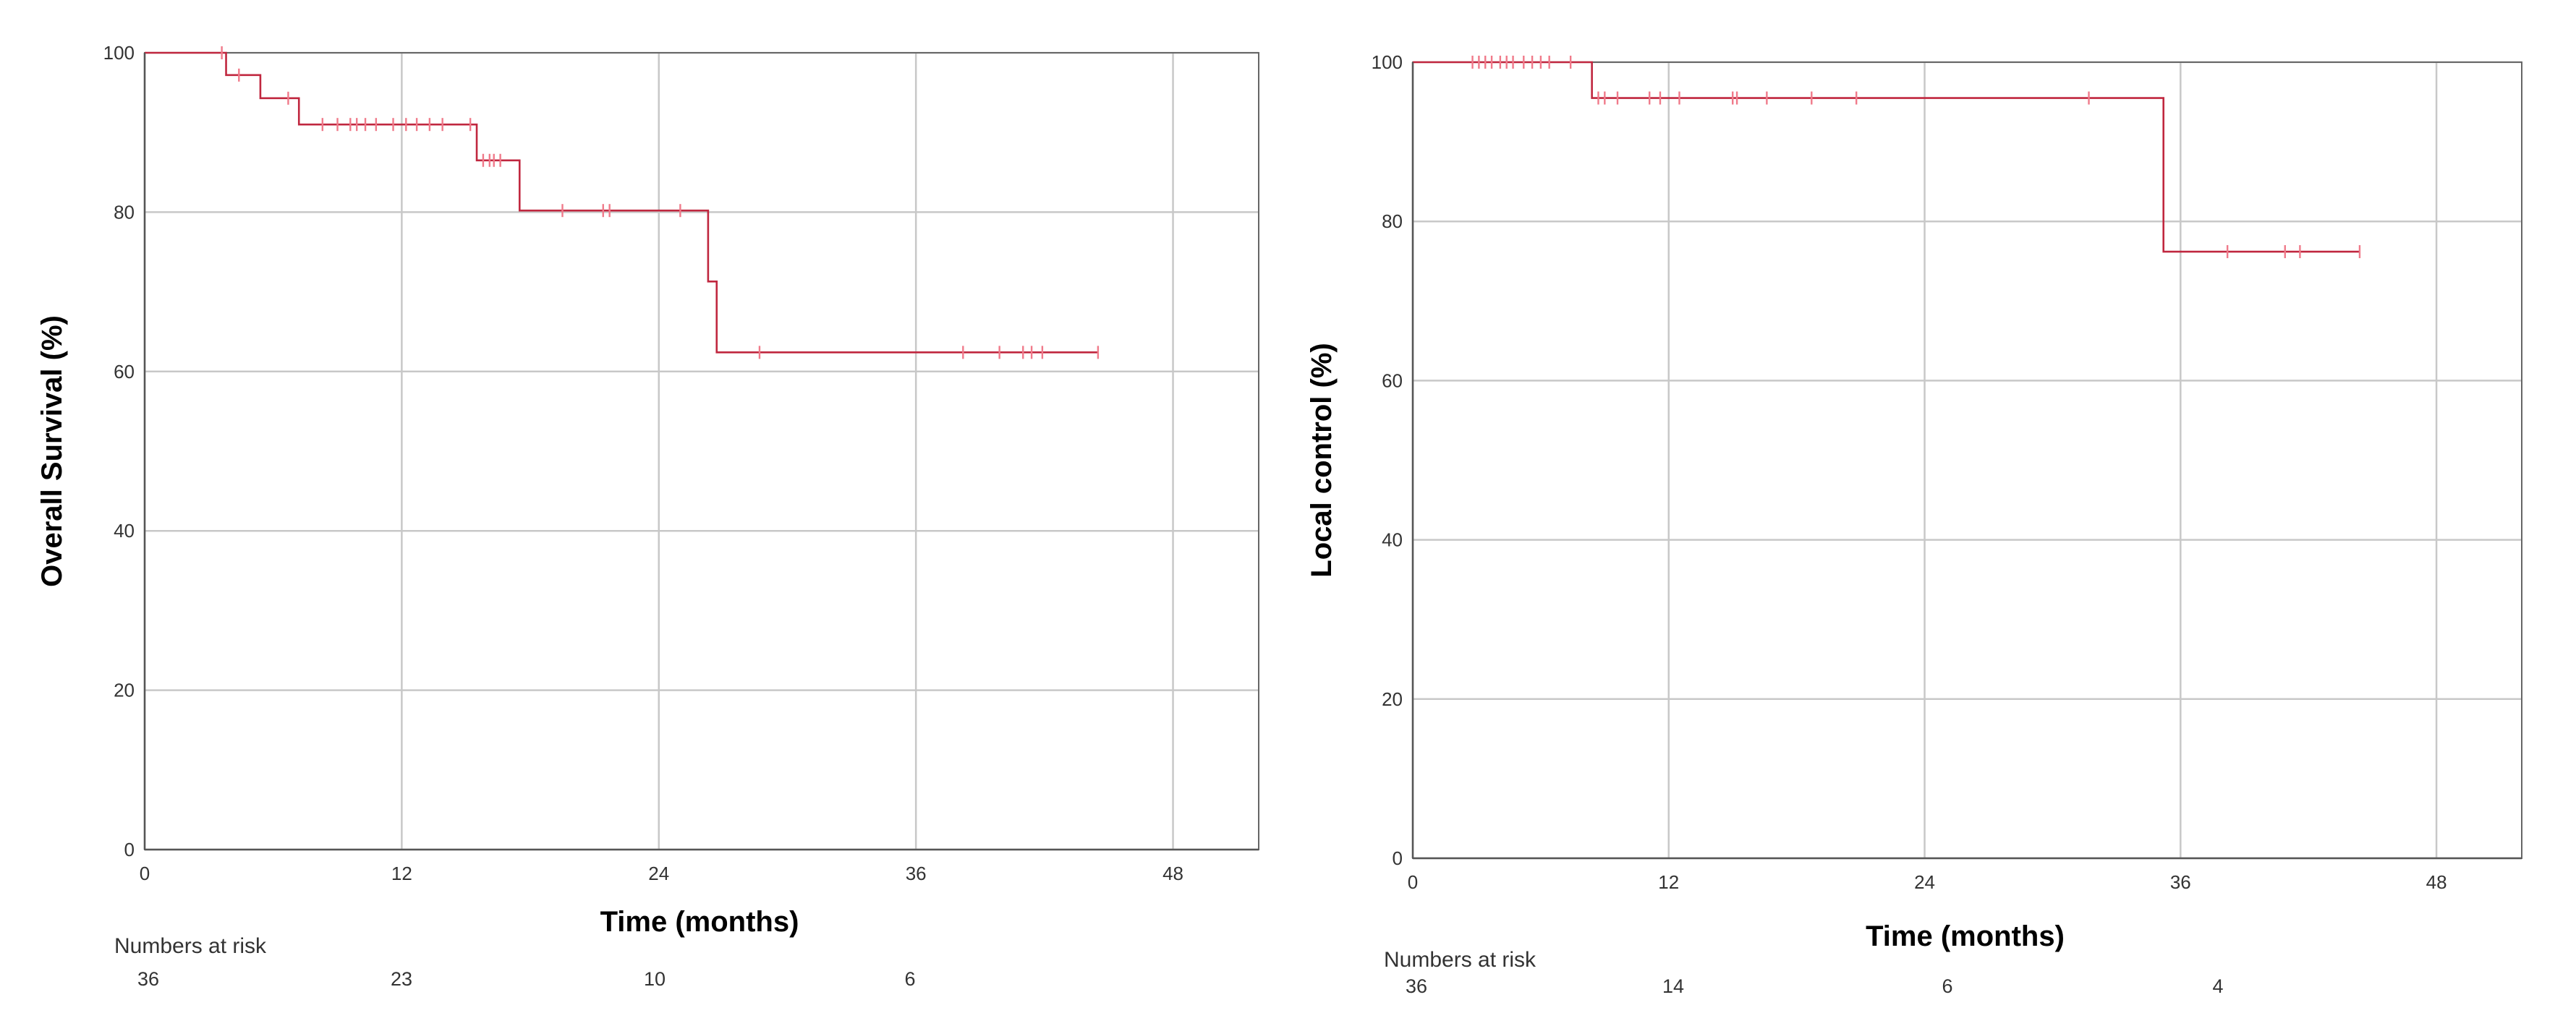  I want to click on risk-count: 14, so click(1673, 986).